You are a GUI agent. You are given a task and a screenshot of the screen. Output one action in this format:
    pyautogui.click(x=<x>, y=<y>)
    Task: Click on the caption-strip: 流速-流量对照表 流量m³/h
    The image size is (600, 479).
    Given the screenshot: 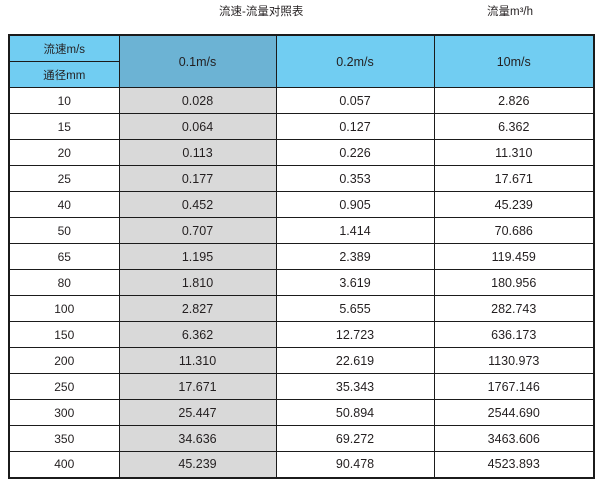 What is the action you would take?
    pyautogui.click(x=300, y=15)
    